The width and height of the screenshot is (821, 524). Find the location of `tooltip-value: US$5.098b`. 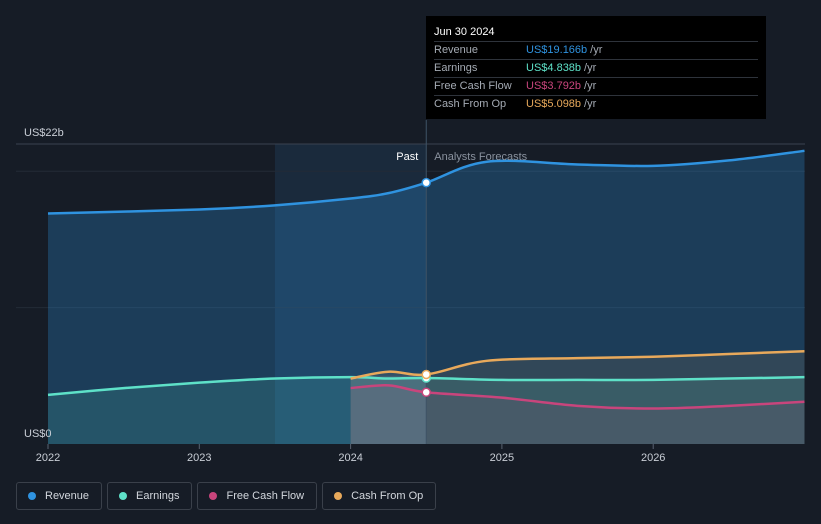

tooltip-value: US$5.098b is located at coordinates (554, 104).